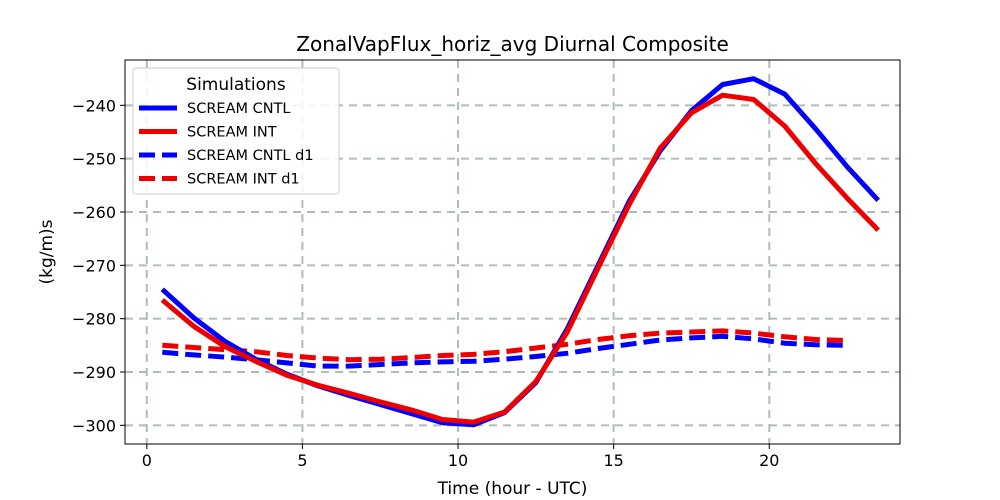  What do you see at coordinates (236, 85) in the screenshot?
I see `legend-title: Simulations` at bounding box center [236, 85].